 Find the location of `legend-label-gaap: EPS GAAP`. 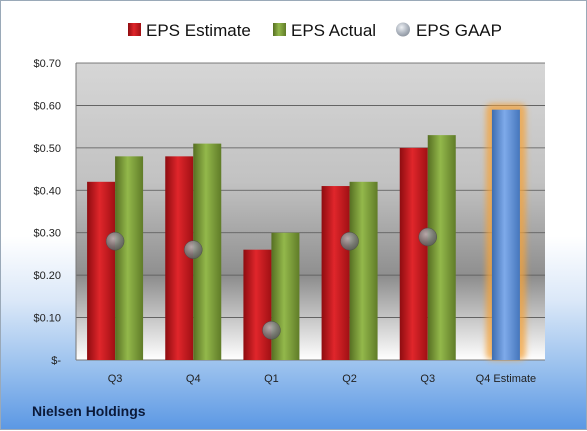

legend-label-gaap: EPS GAAP is located at coordinates (459, 30).